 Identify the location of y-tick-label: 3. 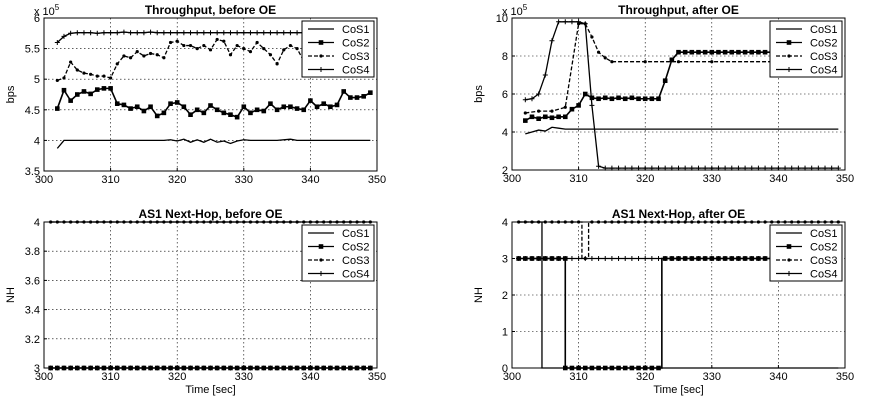
(505, 260).